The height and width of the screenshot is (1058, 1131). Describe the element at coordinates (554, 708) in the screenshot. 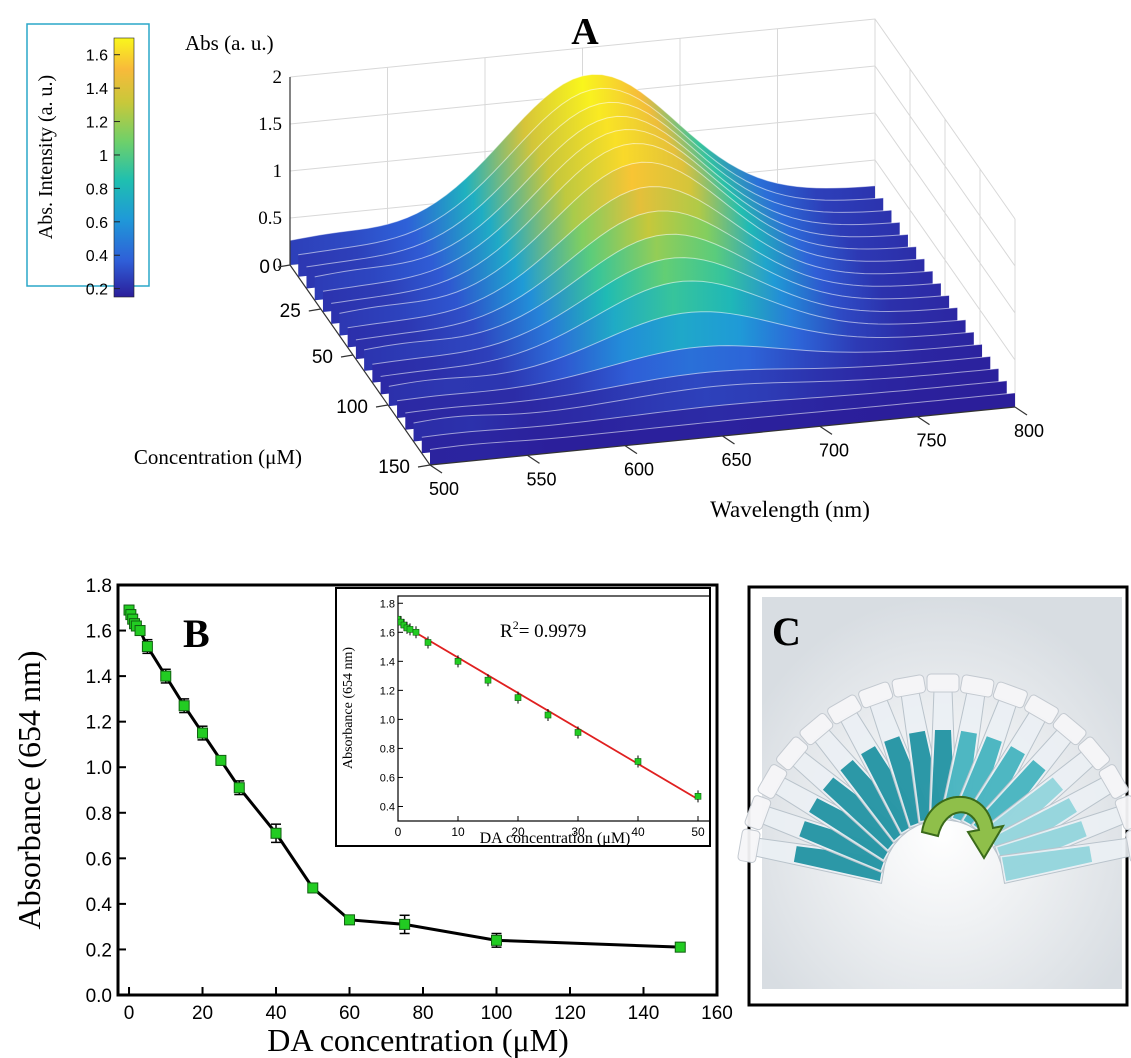

I see `inset-plot-frame` at that location.